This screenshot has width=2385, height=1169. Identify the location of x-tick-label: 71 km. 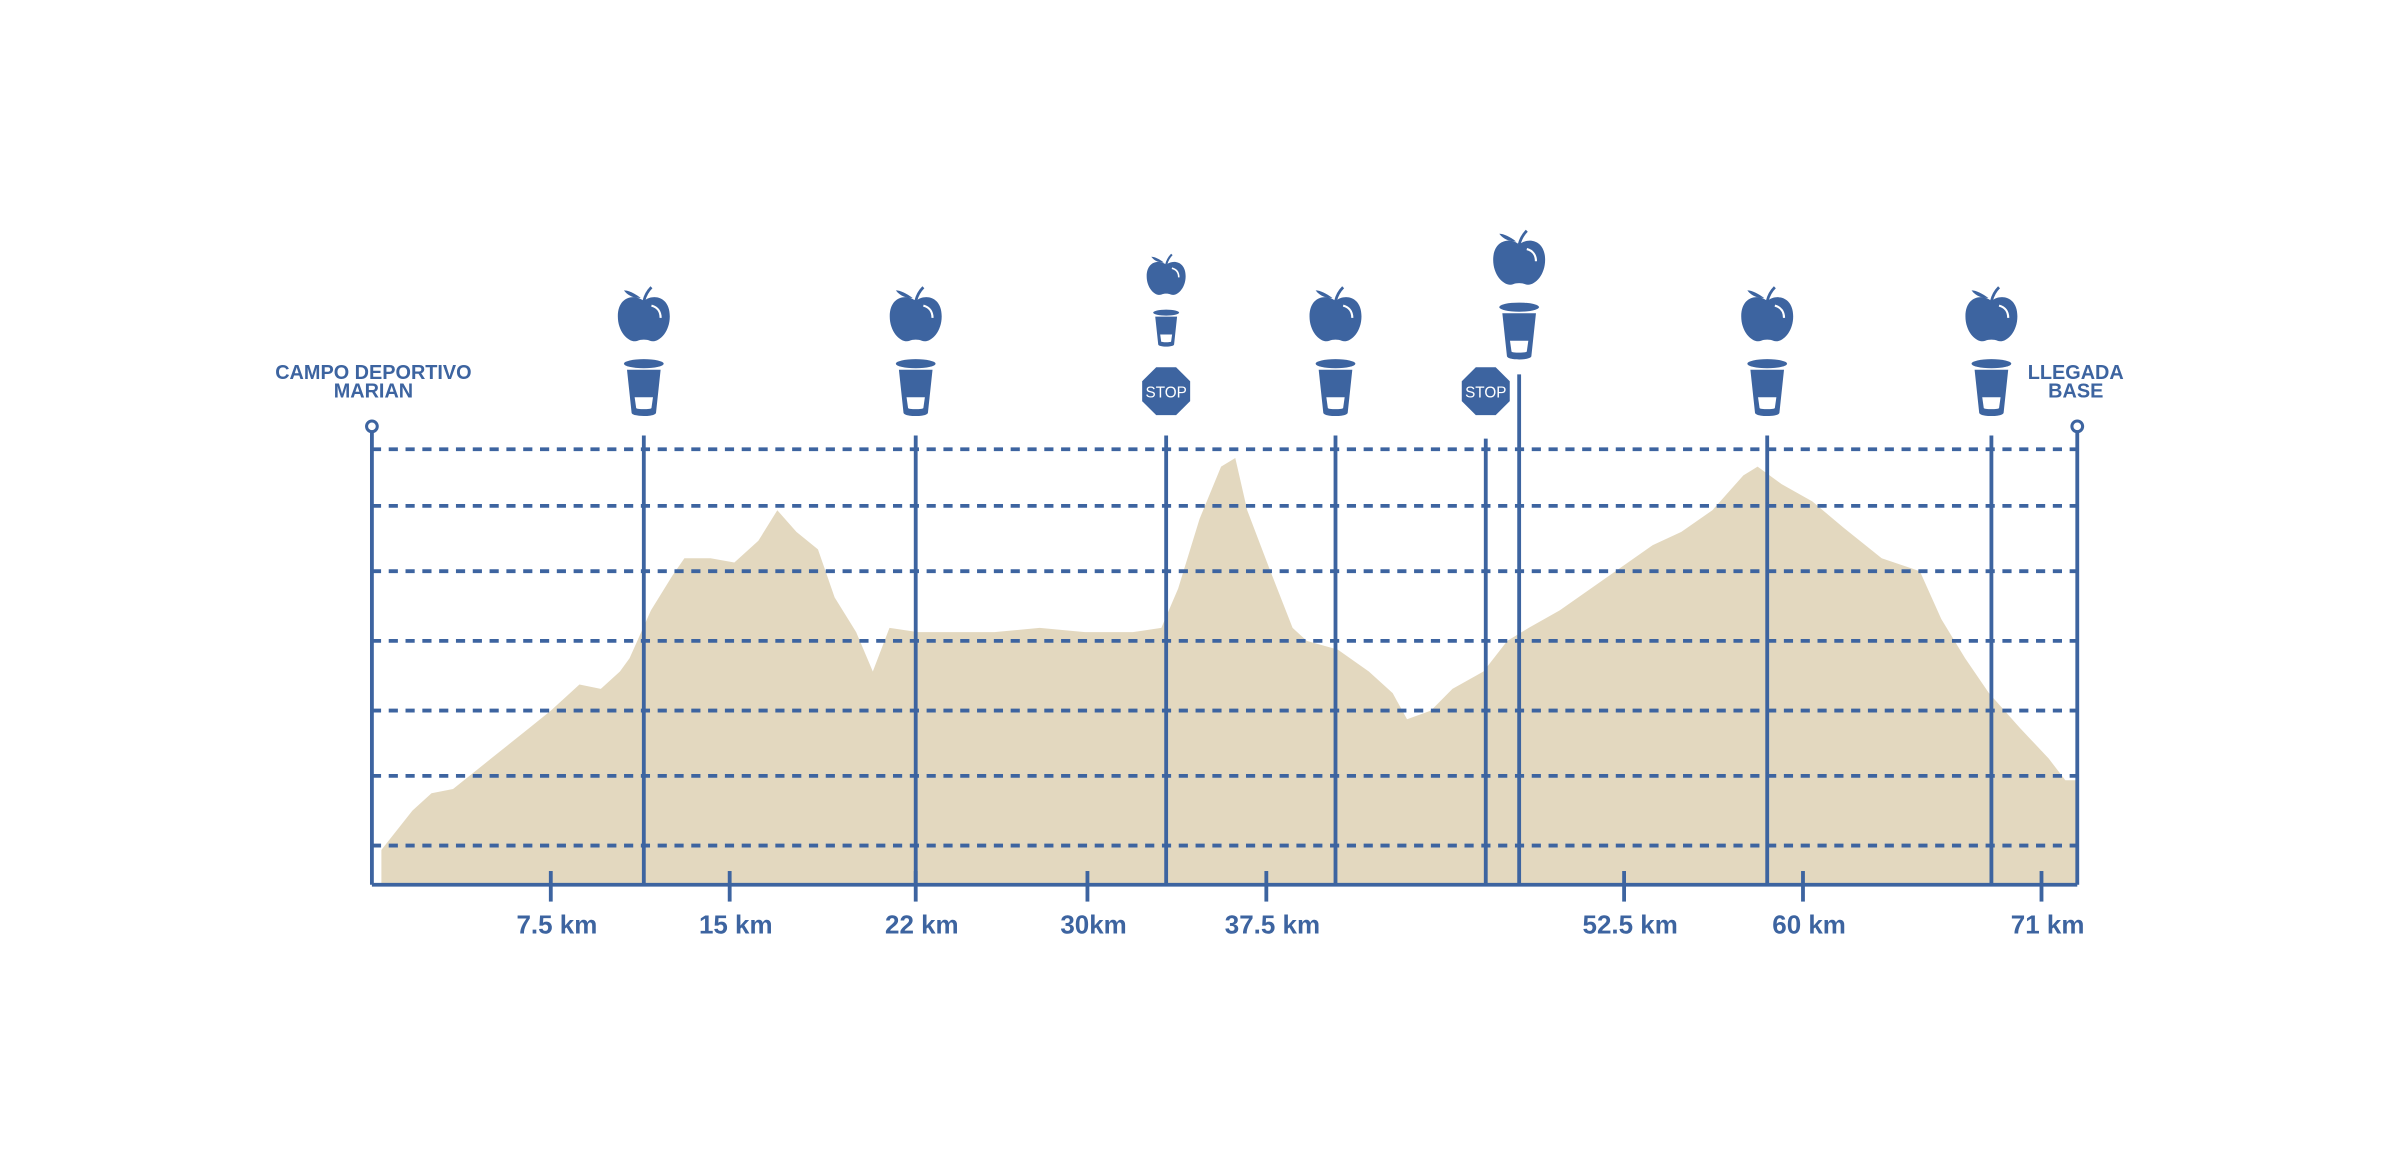
(2048, 925).